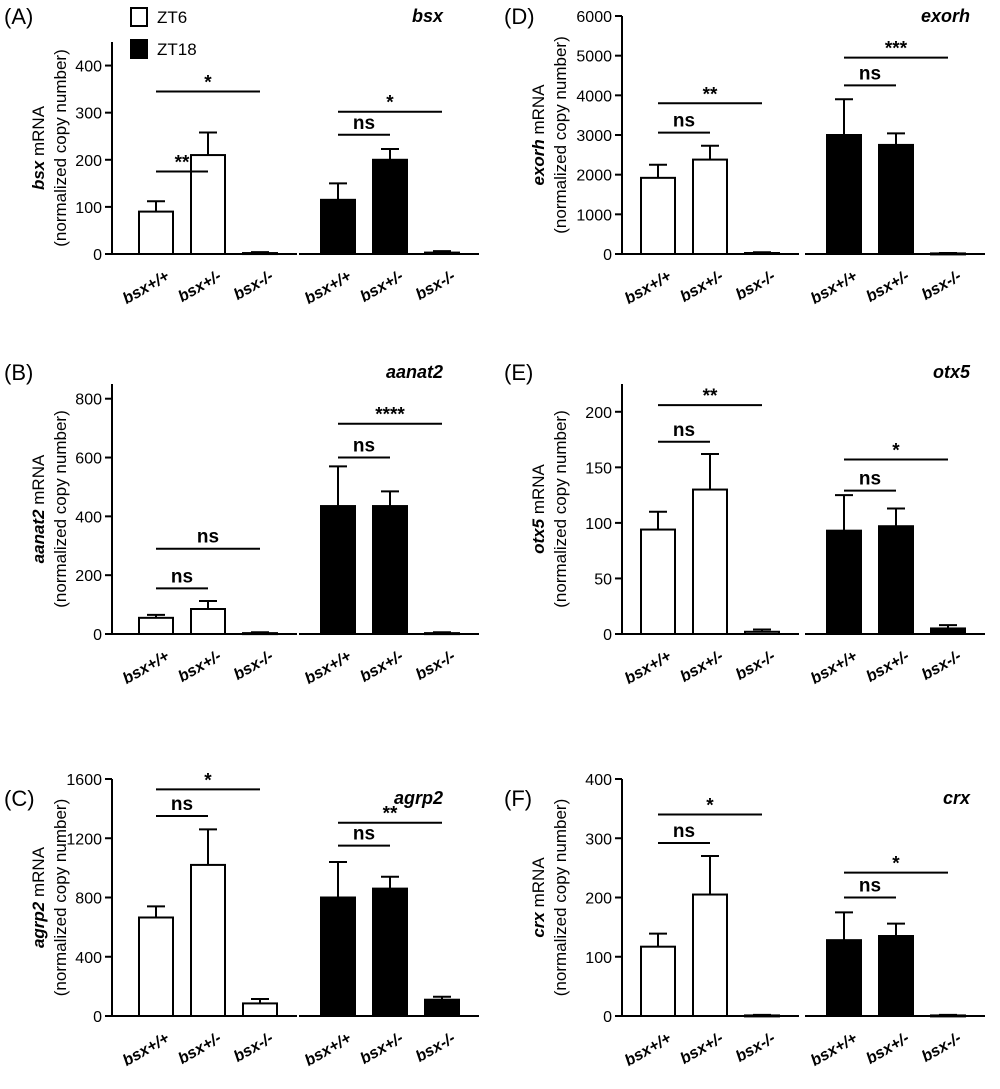 This screenshot has height=1089, width=1000. Describe the element at coordinates (139, 49) in the screenshot. I see `legend-swatch` at that location.